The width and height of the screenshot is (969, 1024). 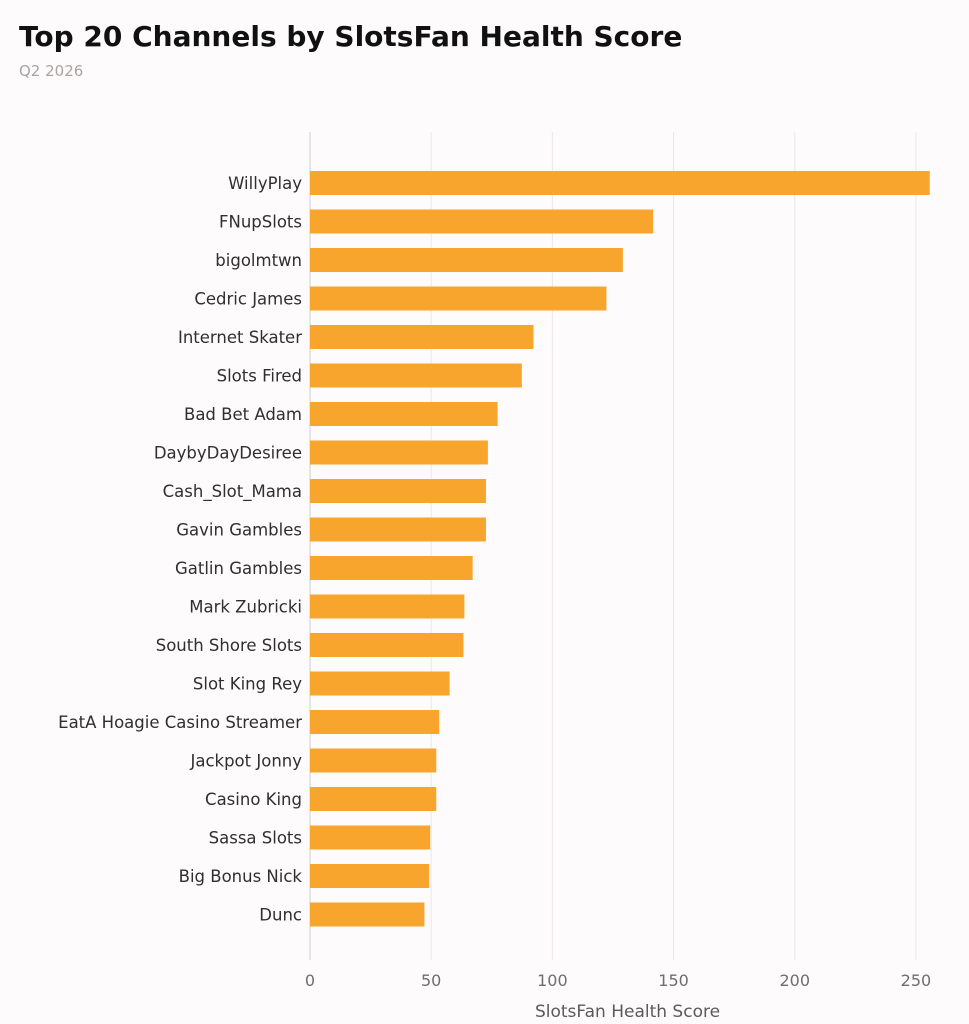 I want to click on category-label: Big Bonus Nick, so click(x=241, y=876).